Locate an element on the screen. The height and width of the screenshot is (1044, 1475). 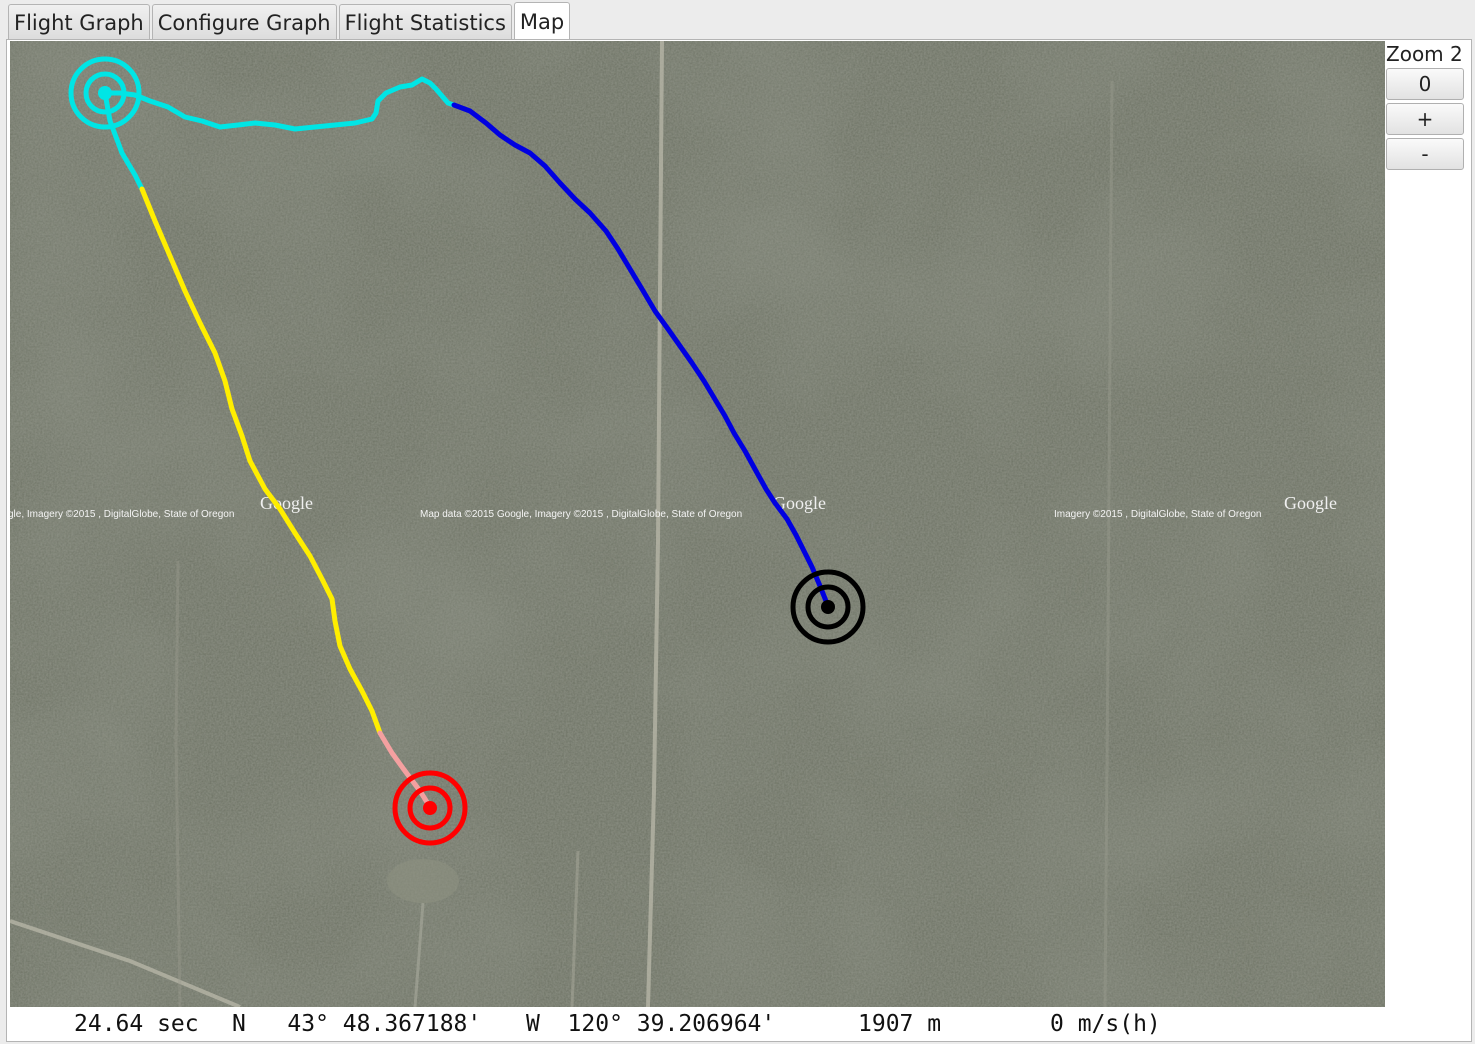
road-diagonal is located at coordinates (125, 963).